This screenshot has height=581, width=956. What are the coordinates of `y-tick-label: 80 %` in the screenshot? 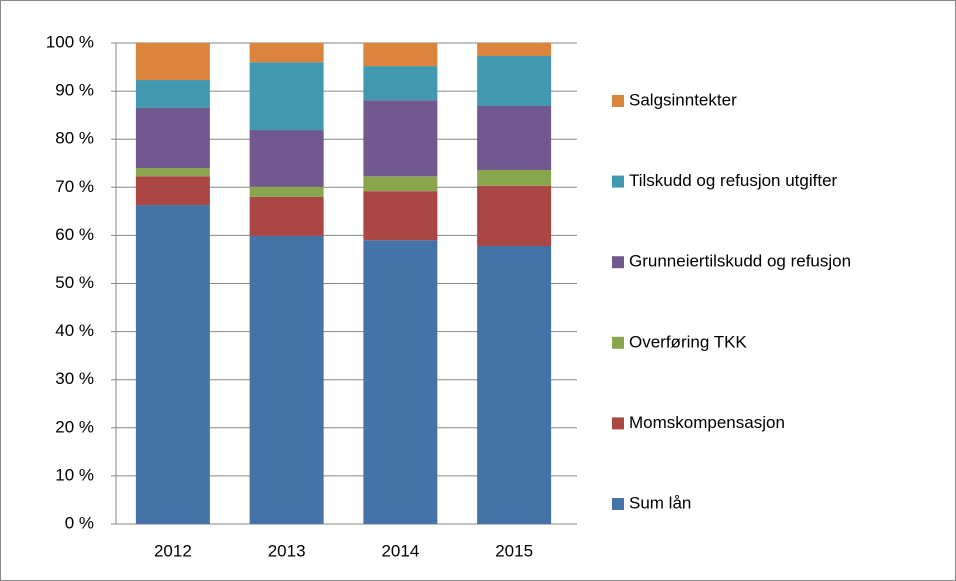 It's located at (74, 138).